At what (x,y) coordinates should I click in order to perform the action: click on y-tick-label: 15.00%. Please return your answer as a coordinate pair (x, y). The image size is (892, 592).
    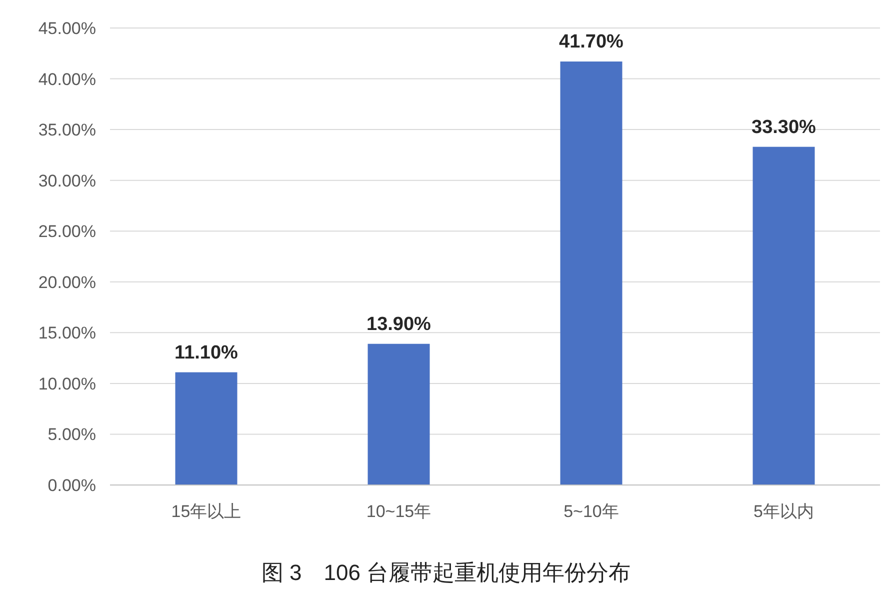
    Looking at the image, I should click on (67, 333).